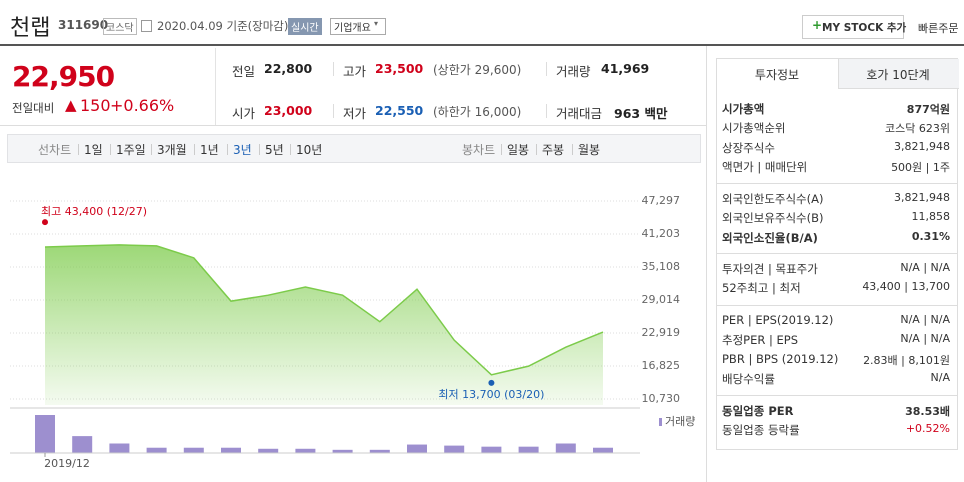 The width and height of the screenshot is (964, 482). Describe the element at coordinates (579, 113) in the screenshot. I see `quote-label: 거래대금` at that location.